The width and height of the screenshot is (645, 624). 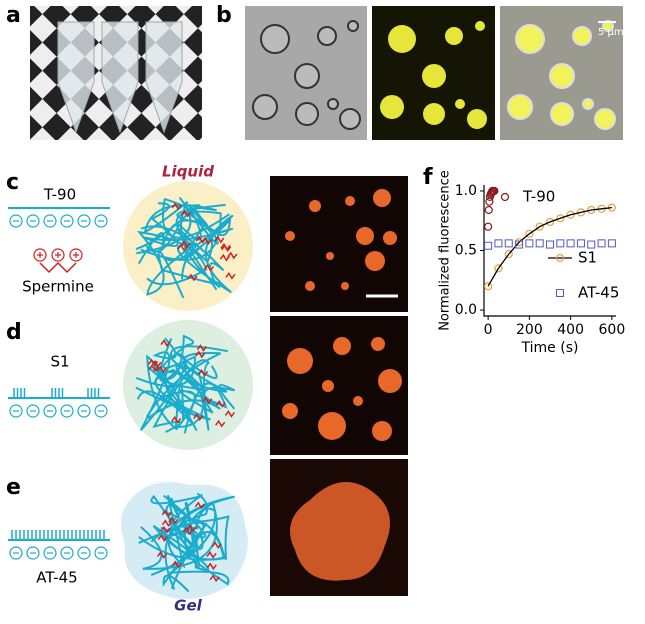 I want to click on axes, so click(x=549, y=251).